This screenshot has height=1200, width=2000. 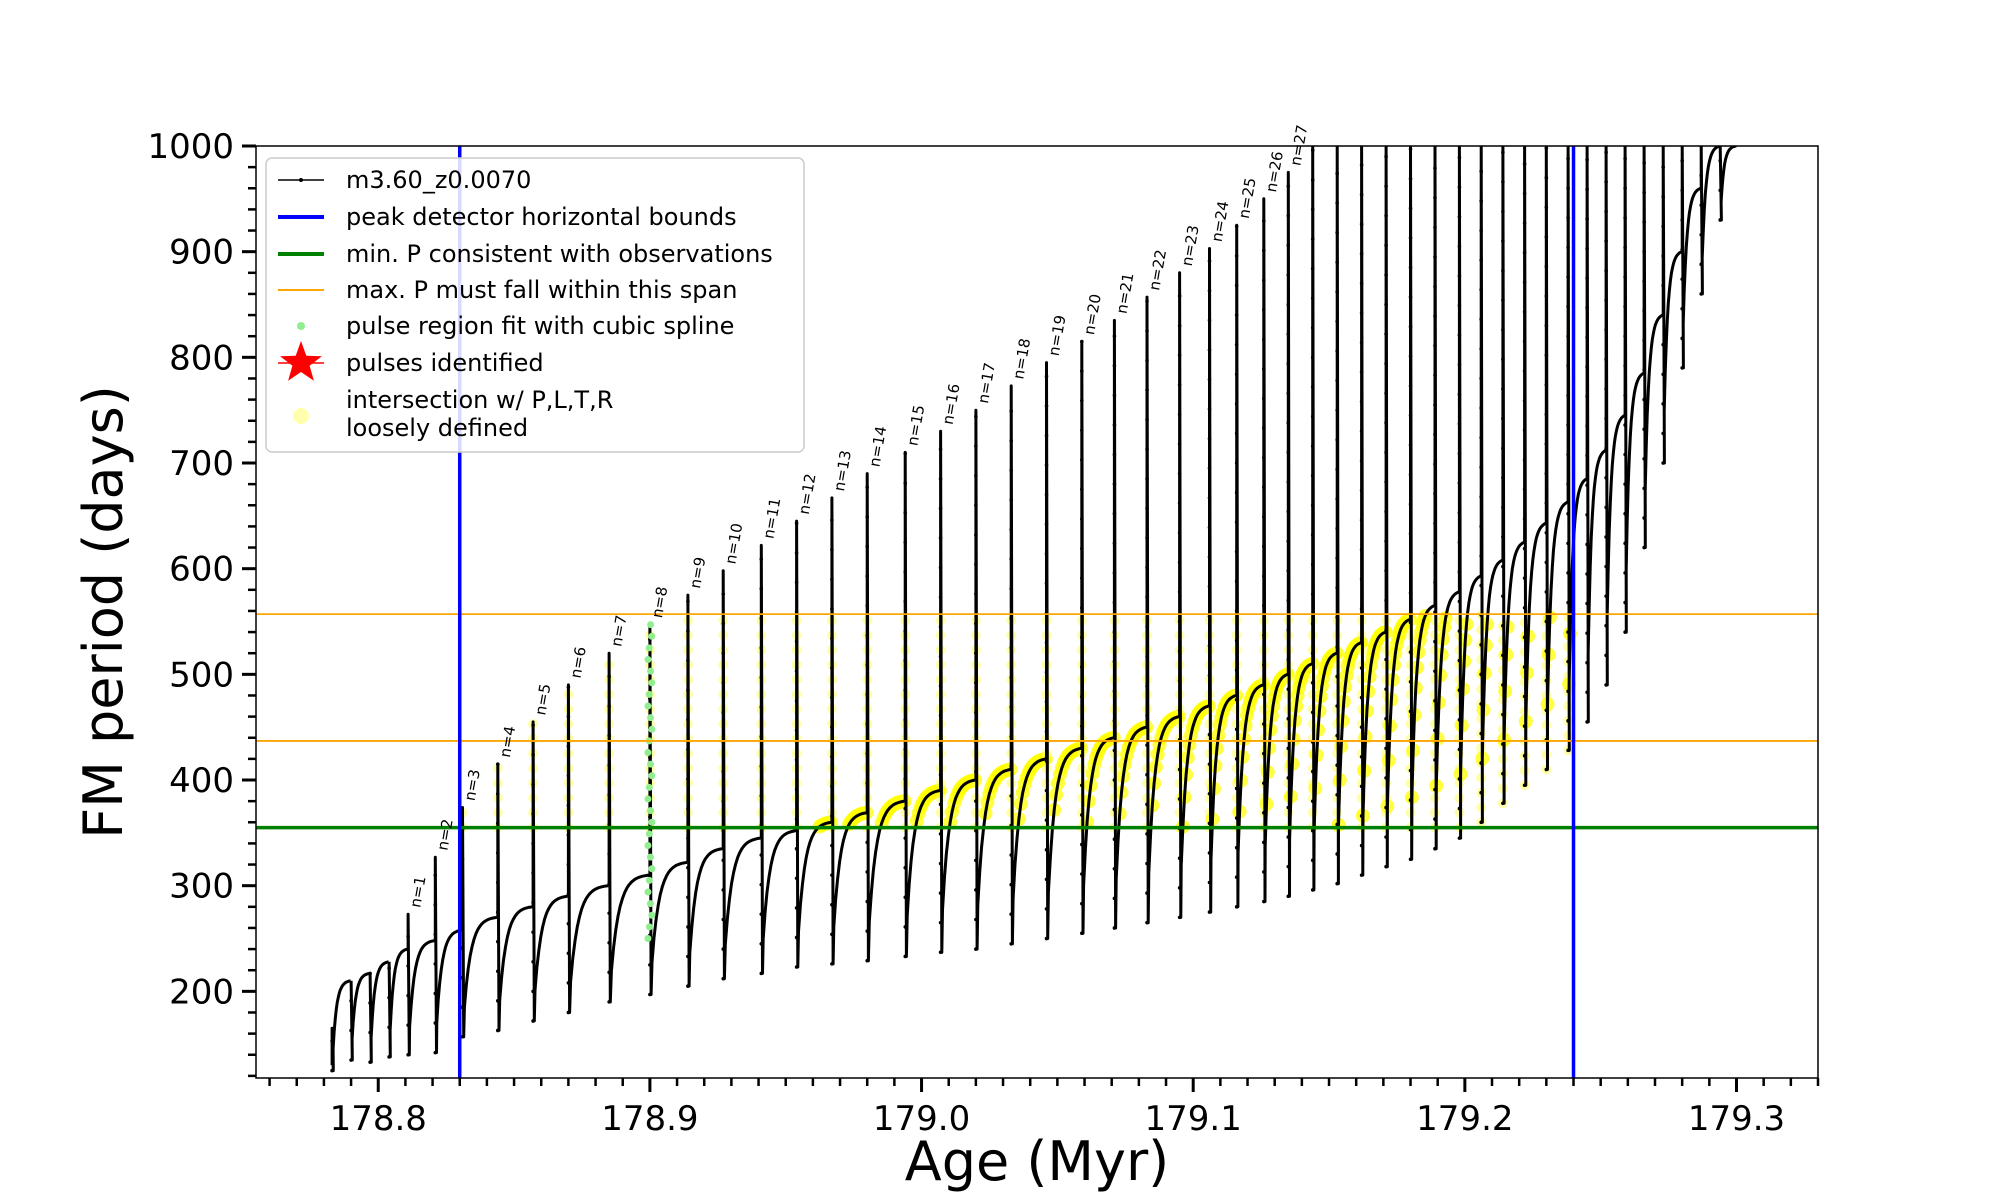 What do you see at coordinates (915, 425) in the screenshot?
I see `pulse-label: n=15` at bounding box center [915, 425].